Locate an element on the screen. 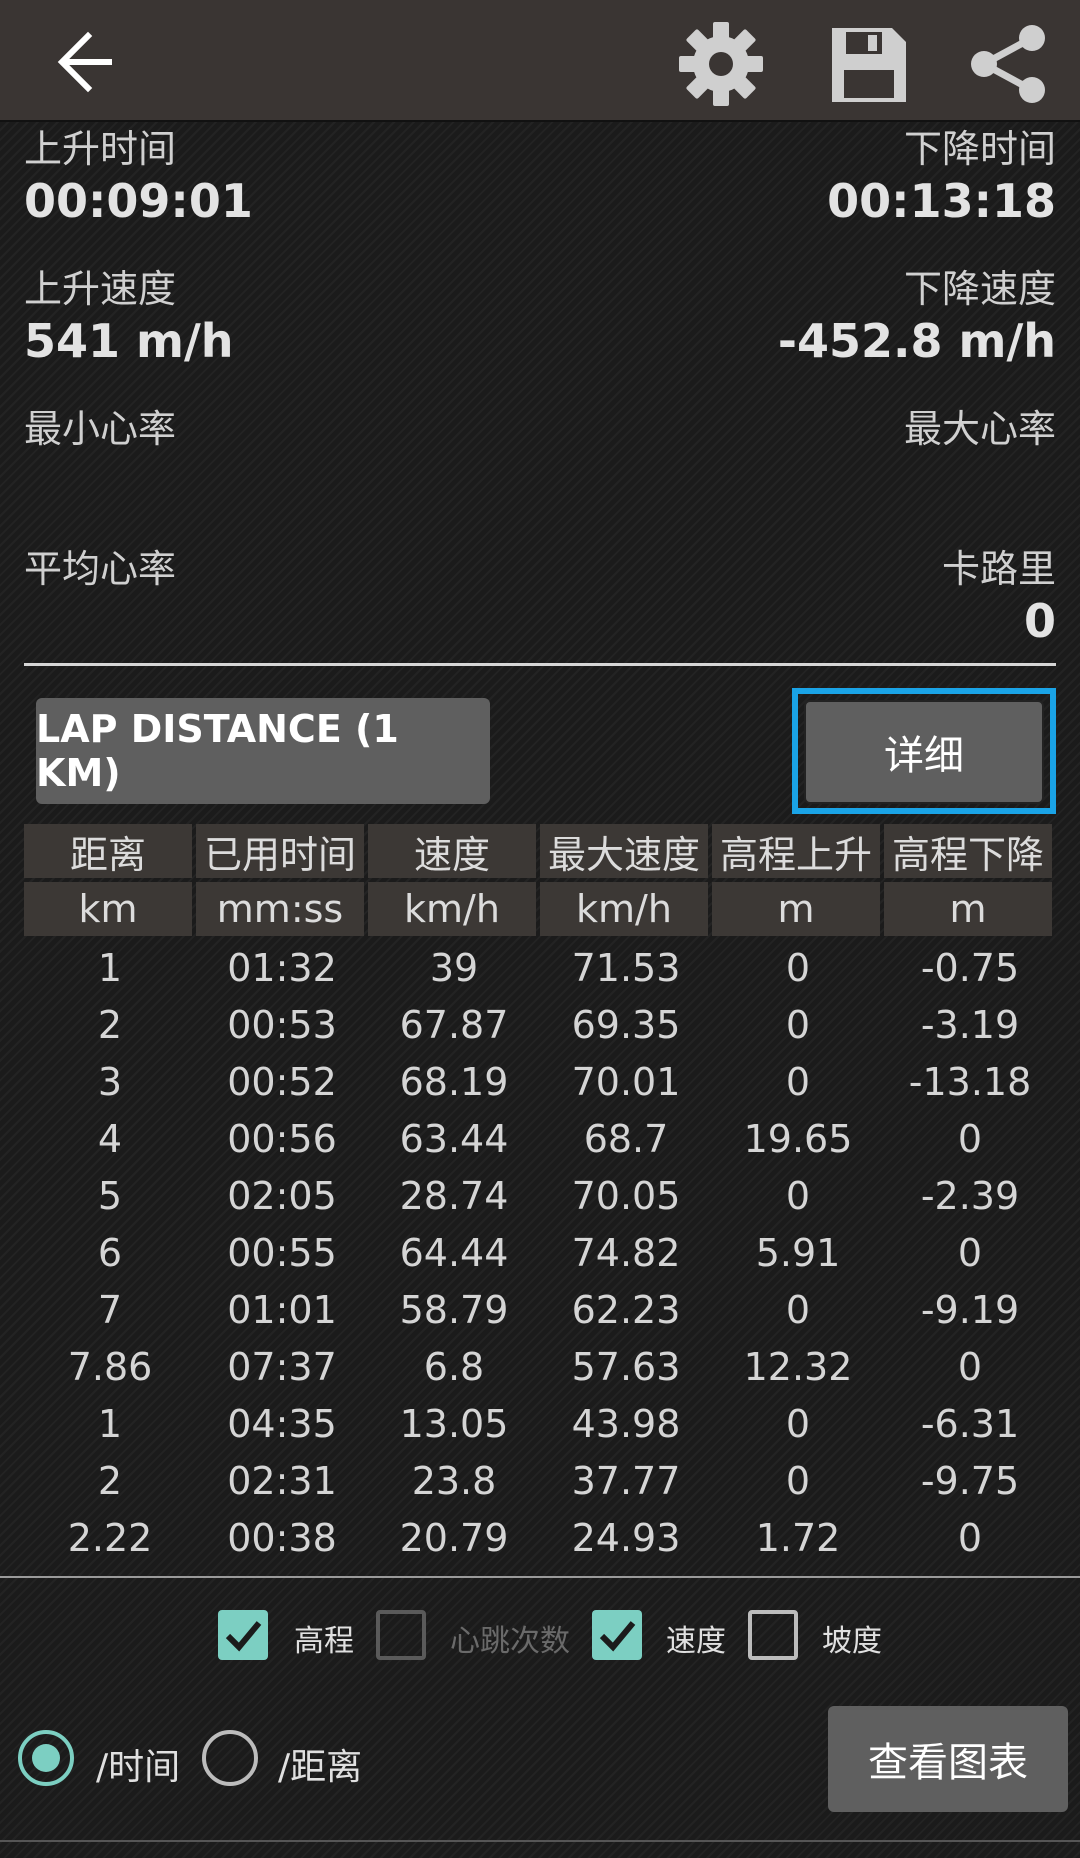  focus-highlight is located at coordinates (924, 751).